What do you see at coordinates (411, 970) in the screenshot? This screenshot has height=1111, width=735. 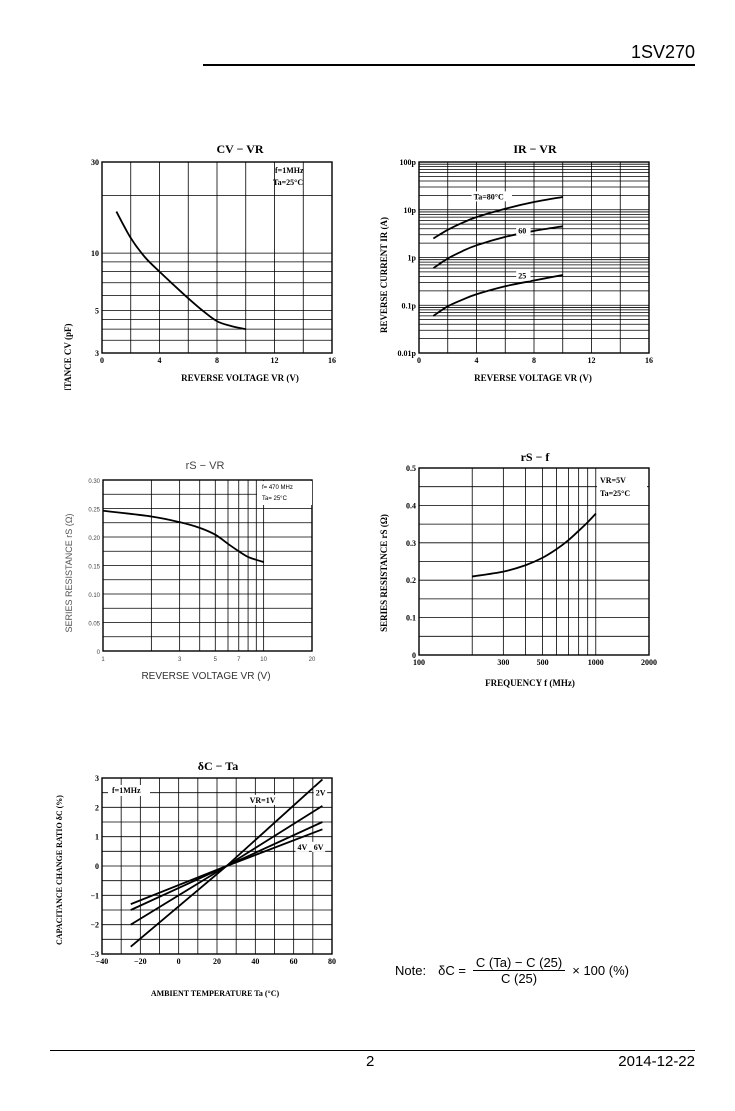 I see `note-prefix: Note:` at bounding box center [411, 970].